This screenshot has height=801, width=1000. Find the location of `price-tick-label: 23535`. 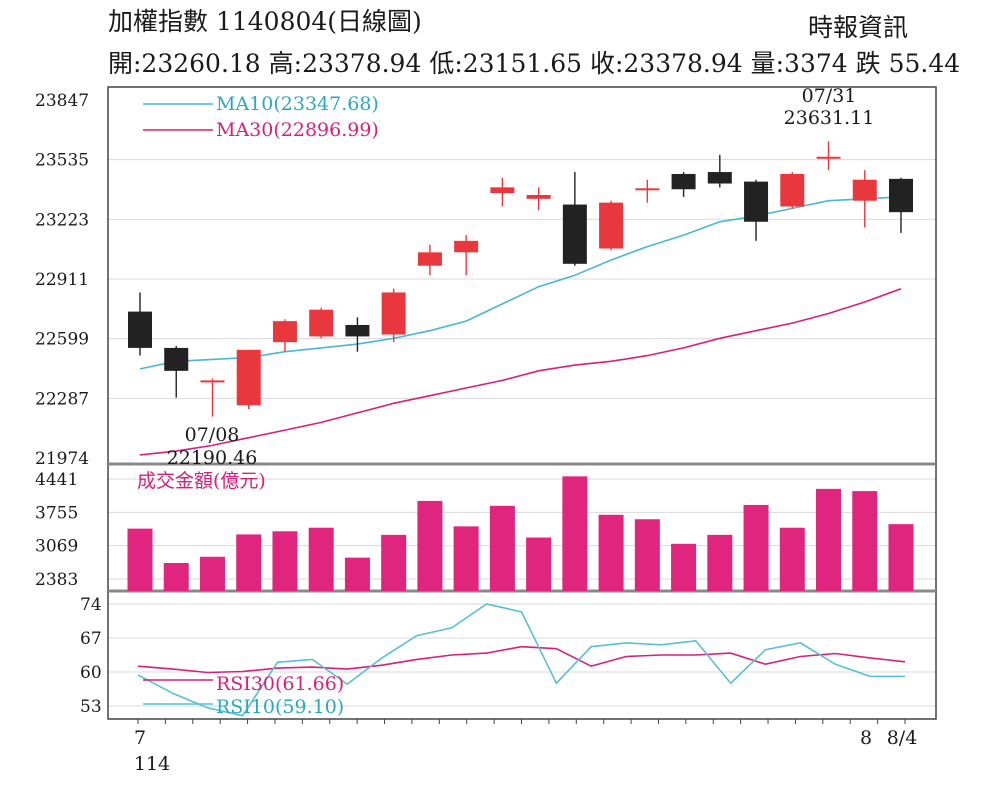

price-tick-label: 23535 is located at coordinates (62, 161).